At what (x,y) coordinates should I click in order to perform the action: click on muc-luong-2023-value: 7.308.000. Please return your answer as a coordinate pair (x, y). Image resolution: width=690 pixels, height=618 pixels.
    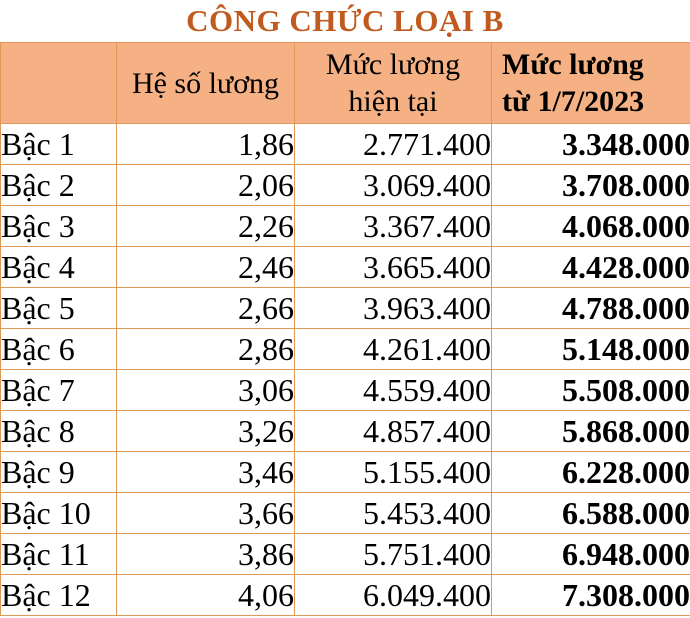
    Looking at the image, I should click on (590, 595).